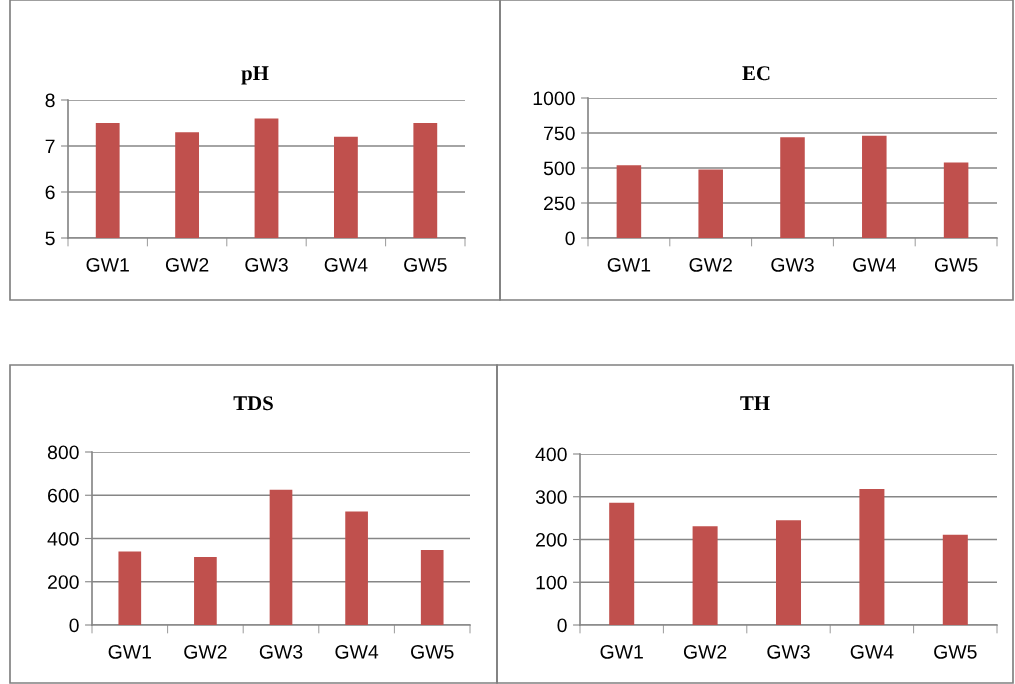  Describe the element at coordinates (50, 192) in the screenshot. I see `y-tick-label: 6` at that location.